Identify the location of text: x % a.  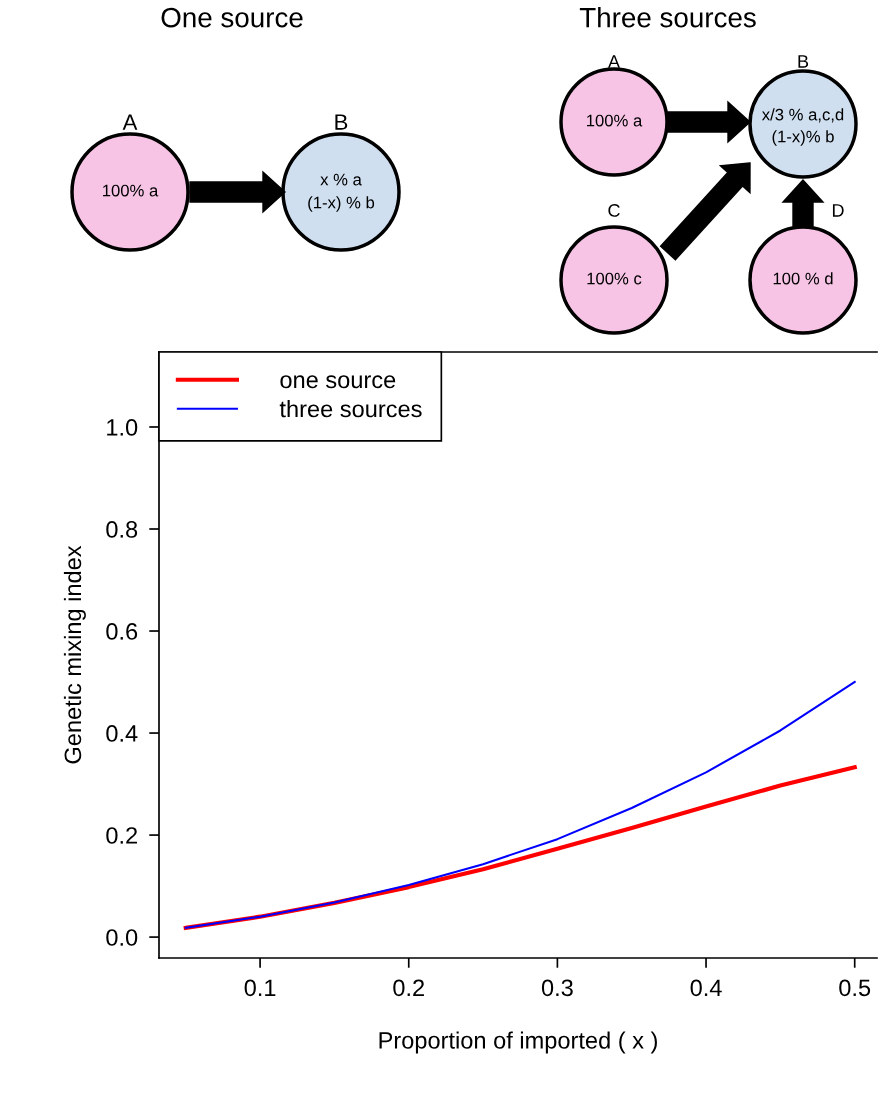
(341, 179).